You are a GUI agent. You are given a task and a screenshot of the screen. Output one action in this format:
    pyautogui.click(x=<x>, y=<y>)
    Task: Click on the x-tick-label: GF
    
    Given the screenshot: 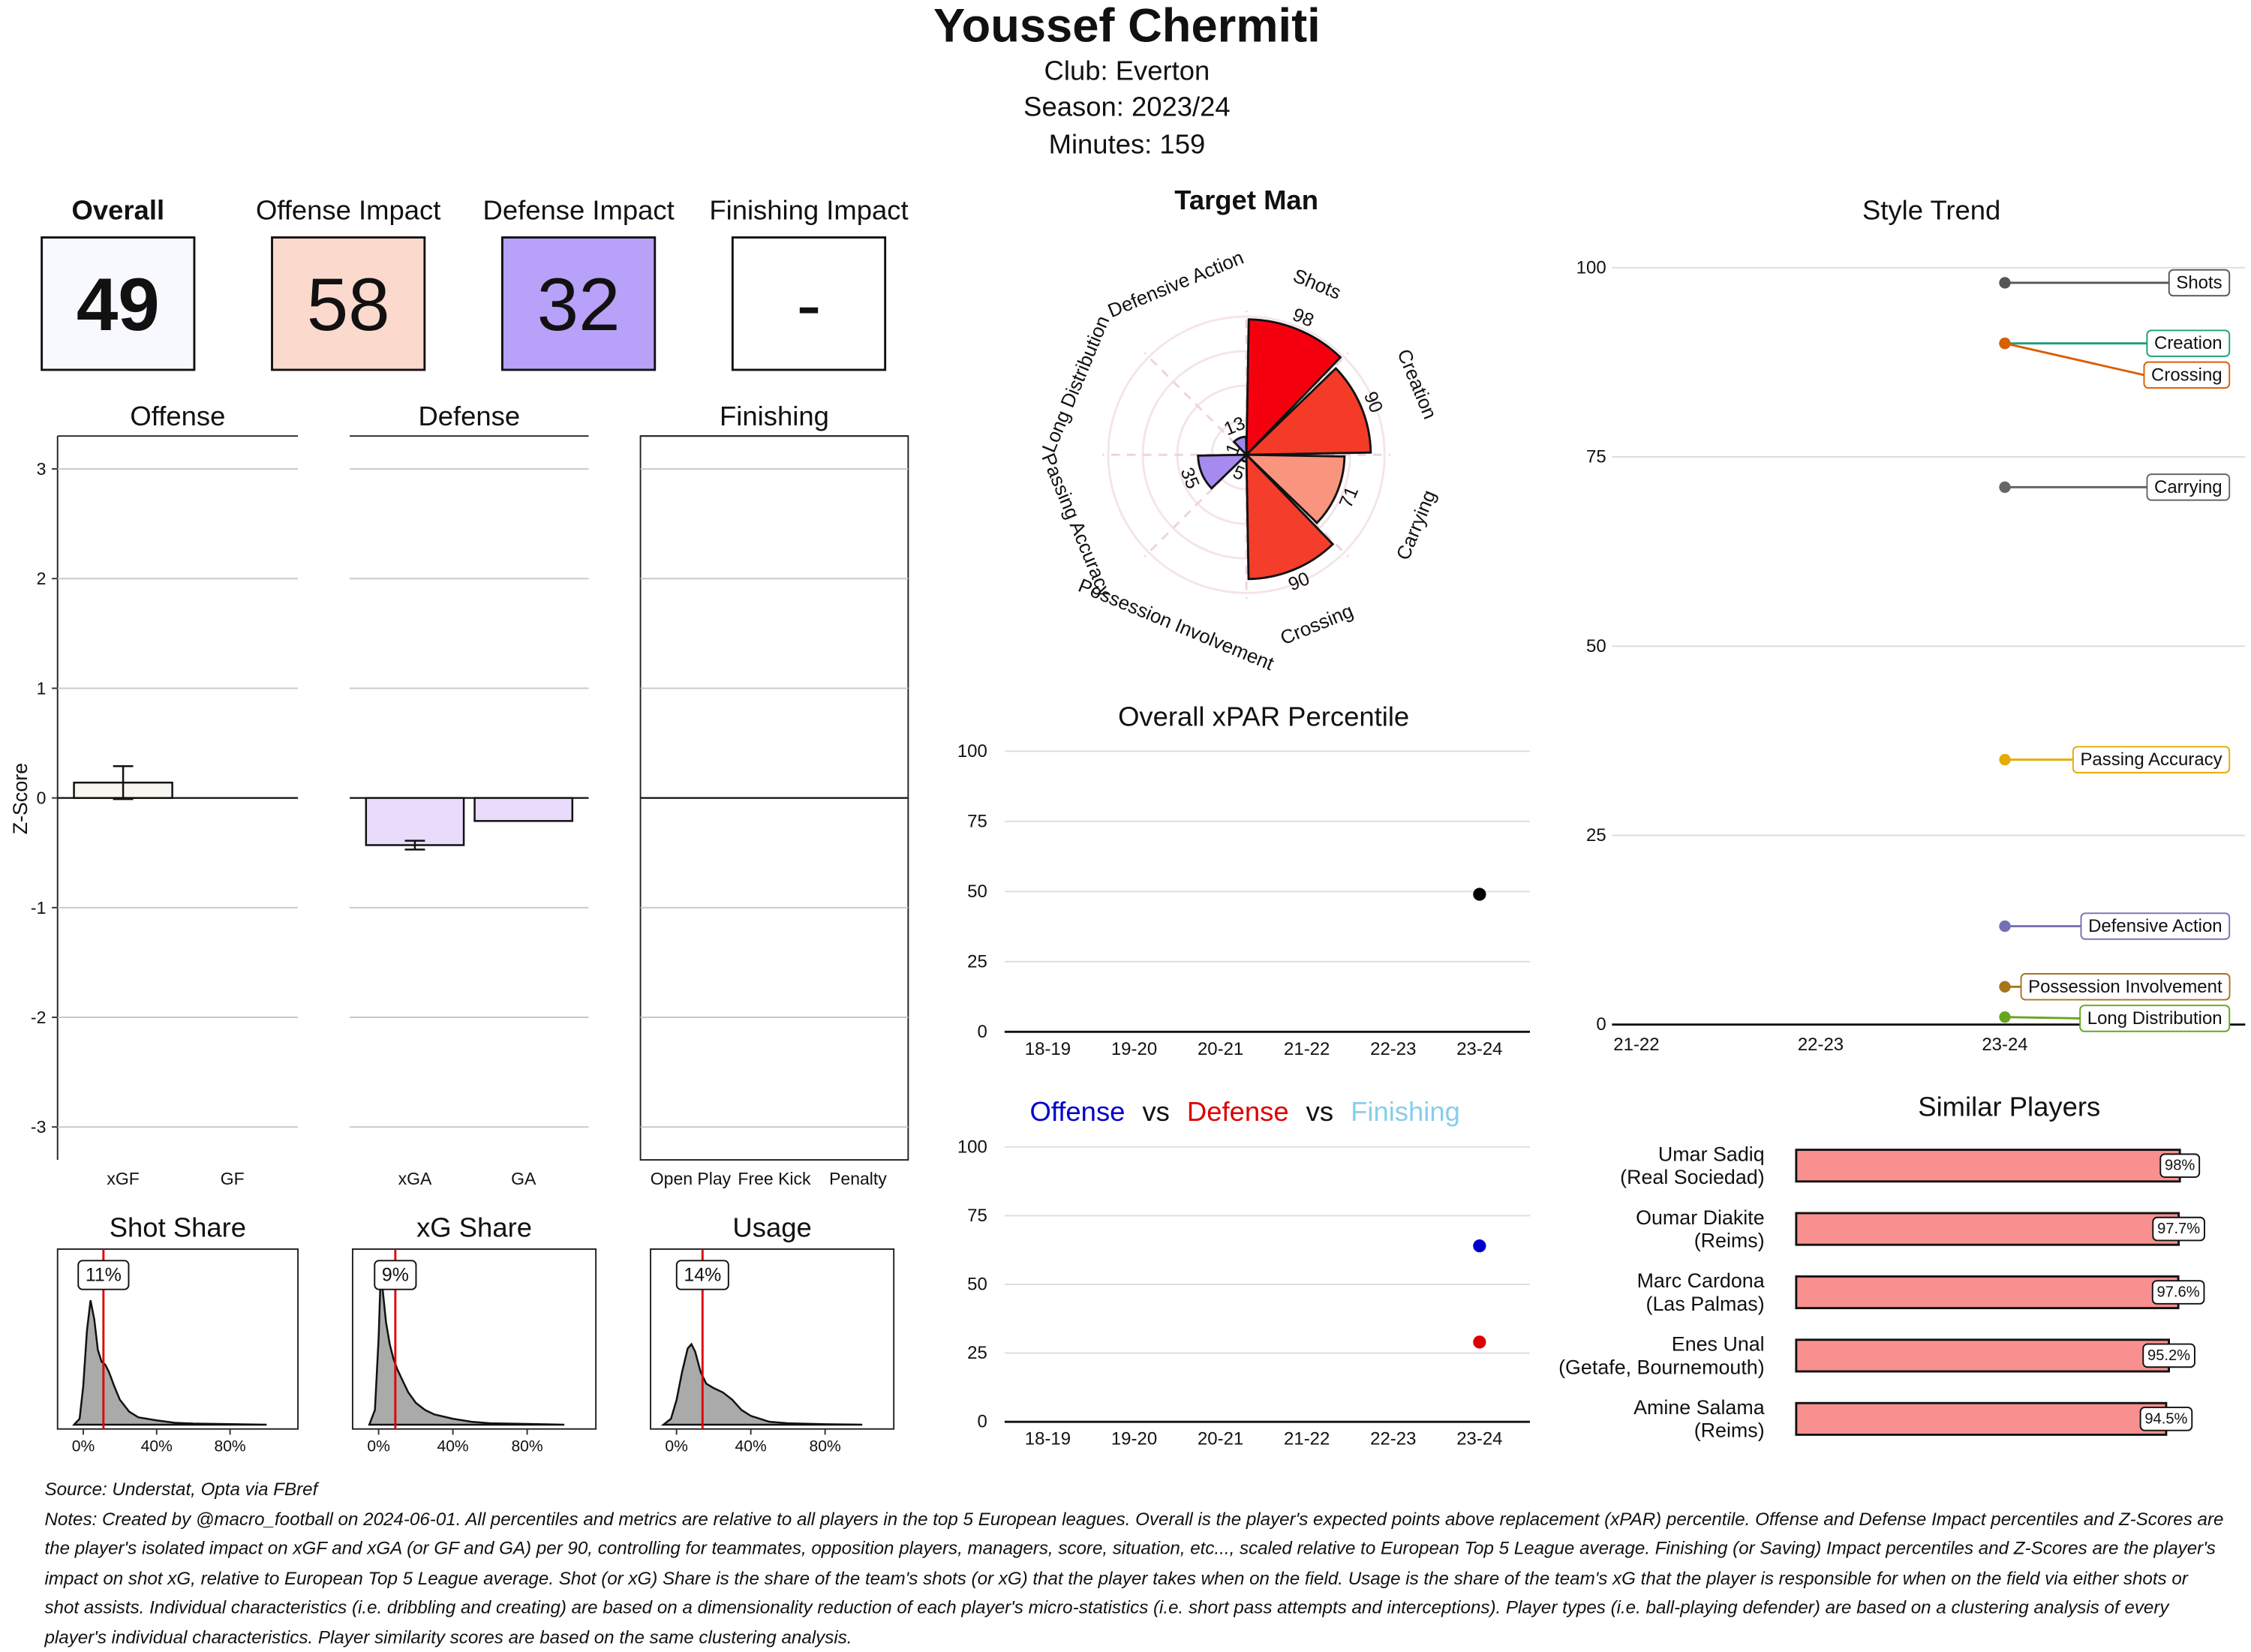 What is the action you would take?
    pyautogui.click(x=233, y=1178)
    